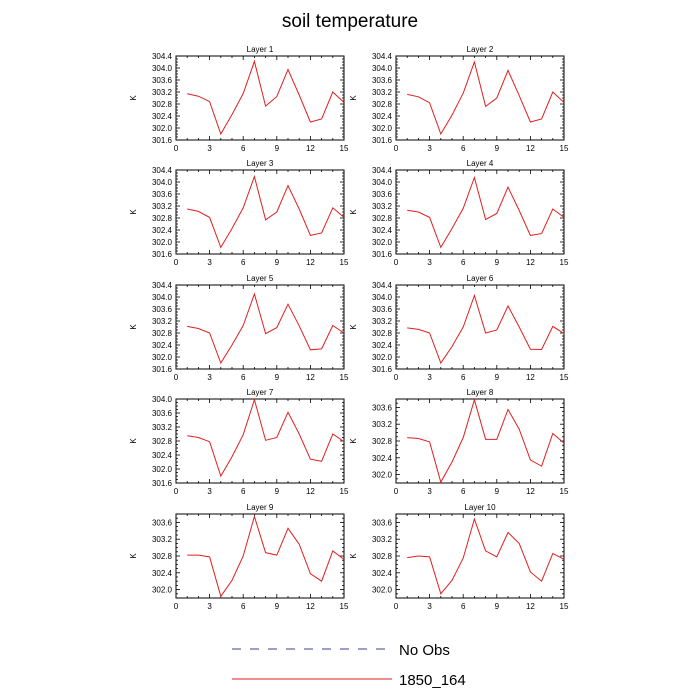 This screenshot has height=700, width=700. I want to click on panel-title: Layer 7, so click(260, 392).